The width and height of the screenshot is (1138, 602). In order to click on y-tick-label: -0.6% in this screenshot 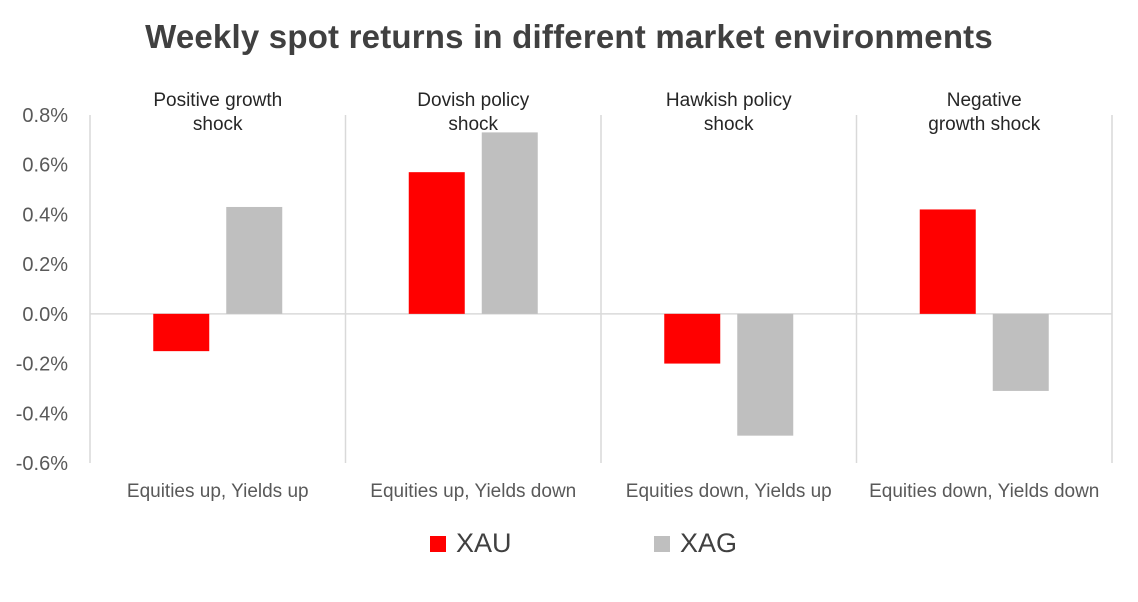, I will do `click(42, 464)`.